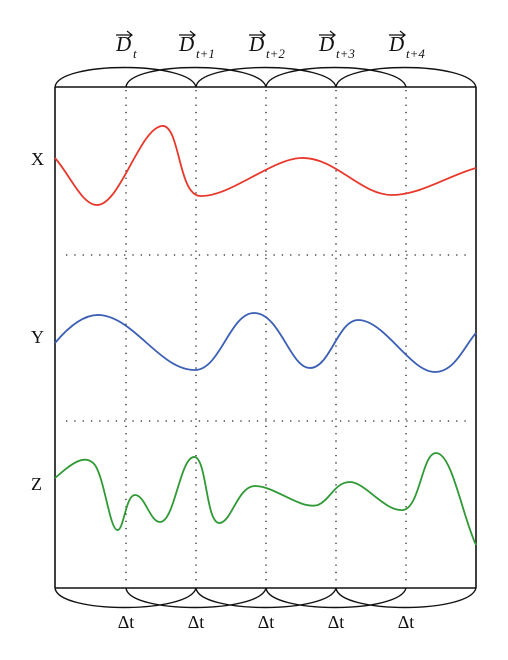  I want to click on window-label-1: D t, so click(126, 45).